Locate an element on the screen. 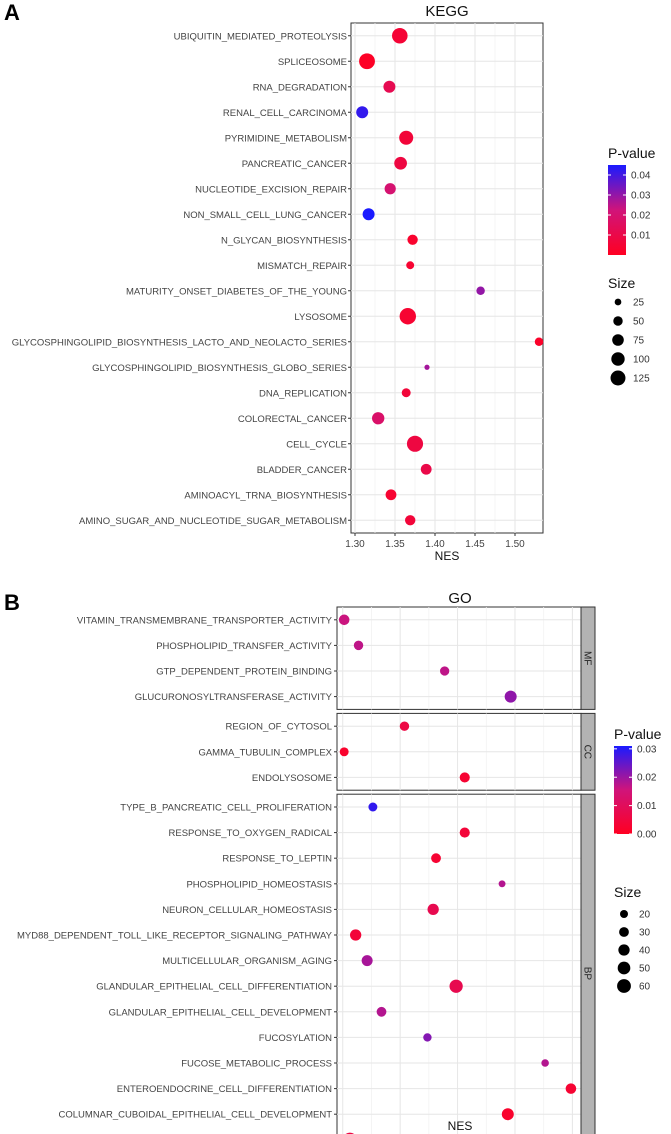 This screenshot has height=1134, width=671. kegg-category-label: BLADDER_CANCER is located at coordinates (302, 470).